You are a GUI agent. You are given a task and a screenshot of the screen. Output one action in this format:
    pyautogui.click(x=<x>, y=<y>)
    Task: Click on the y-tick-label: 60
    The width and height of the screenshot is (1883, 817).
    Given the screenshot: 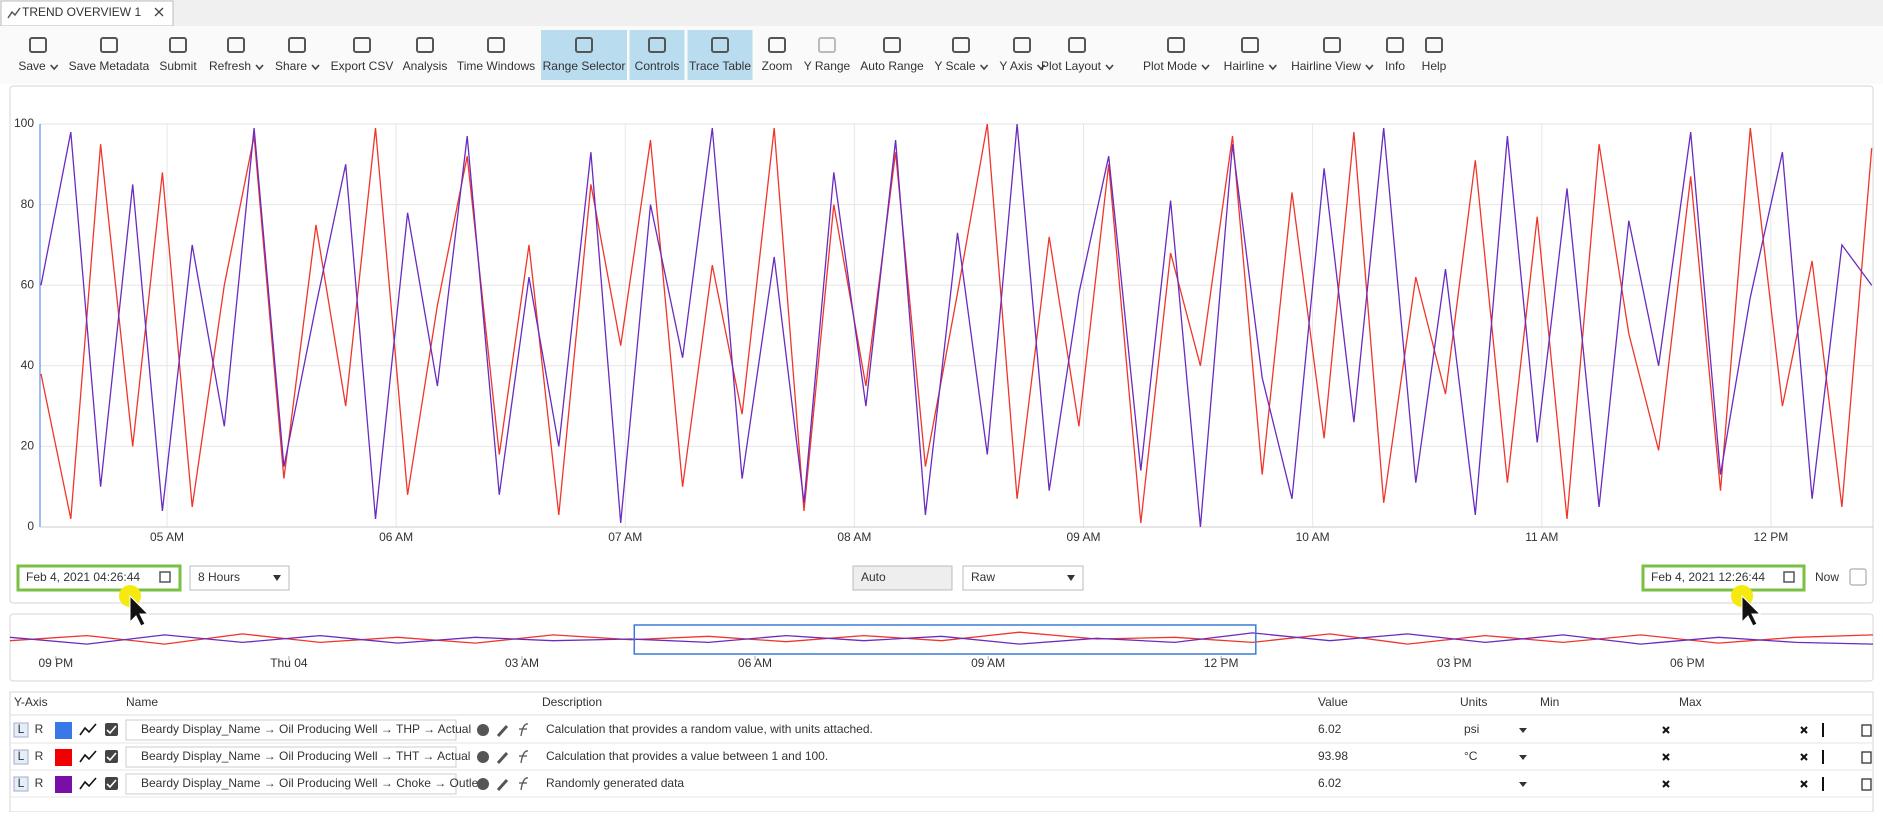 What is the action you would take?
    pyautogui.click(x=28, y=284)
    